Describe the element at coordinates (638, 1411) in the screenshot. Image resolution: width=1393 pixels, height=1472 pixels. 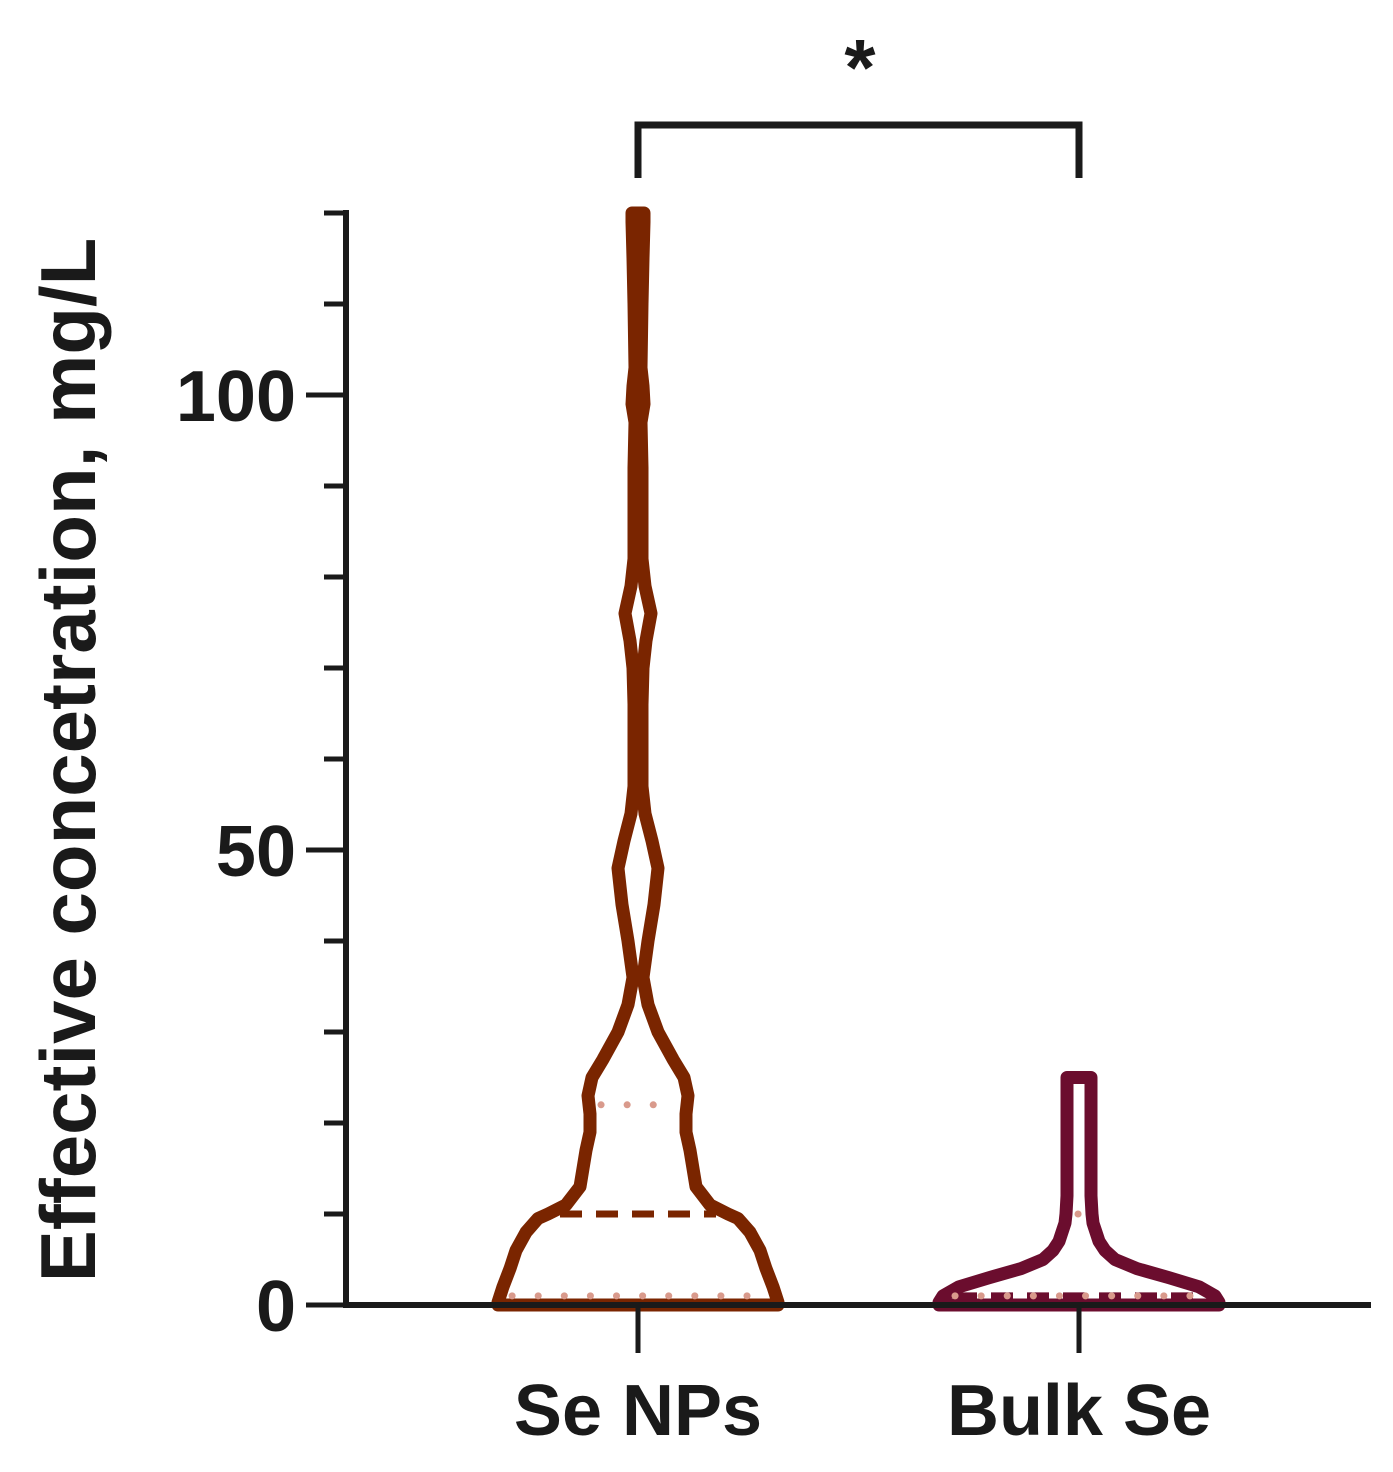
I see `x-tick-label: Se NPs` at that location.